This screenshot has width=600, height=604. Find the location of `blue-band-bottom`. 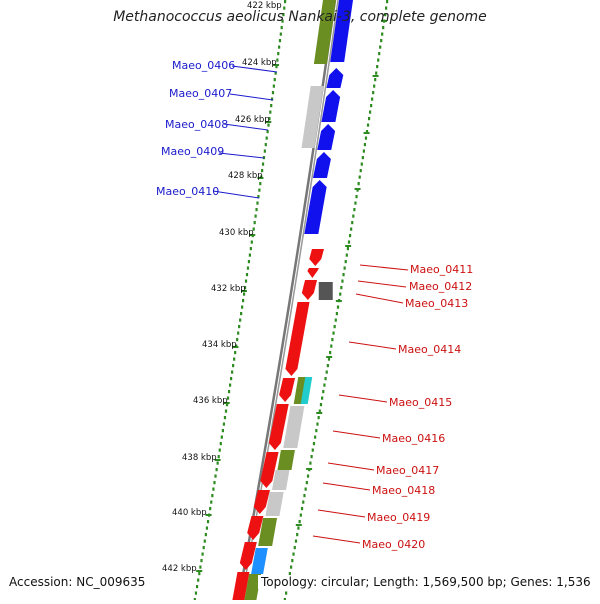

blue-band-bottom is located at coordinates (259, 561).